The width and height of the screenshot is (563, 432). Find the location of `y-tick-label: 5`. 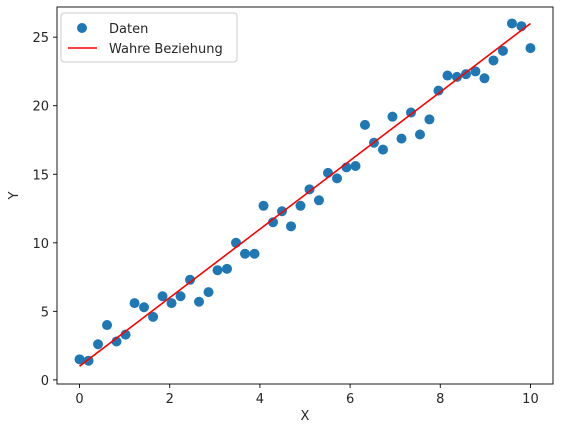

y-tick-label: 5 is located at coordinates (45, 312).